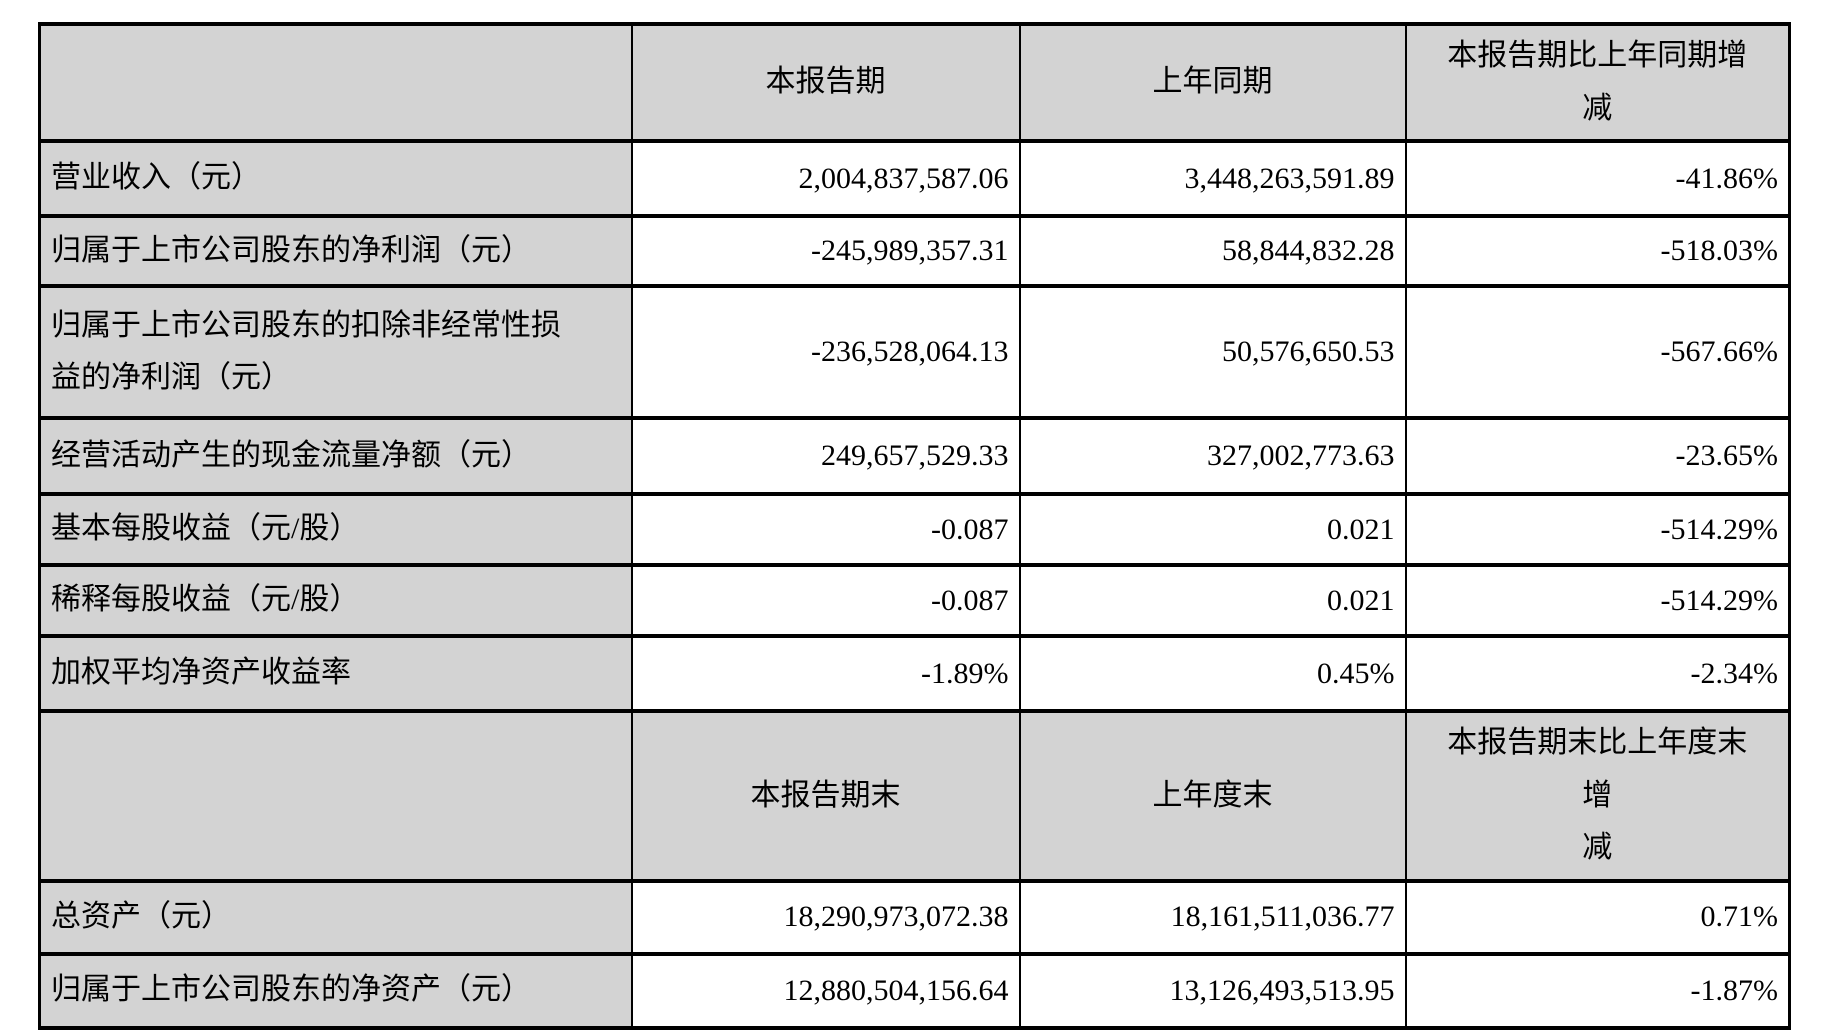 This screenshot has height=1030, width=1830. I want to click on value-prior: 18,161,511,036.77, so click(1212, 917).